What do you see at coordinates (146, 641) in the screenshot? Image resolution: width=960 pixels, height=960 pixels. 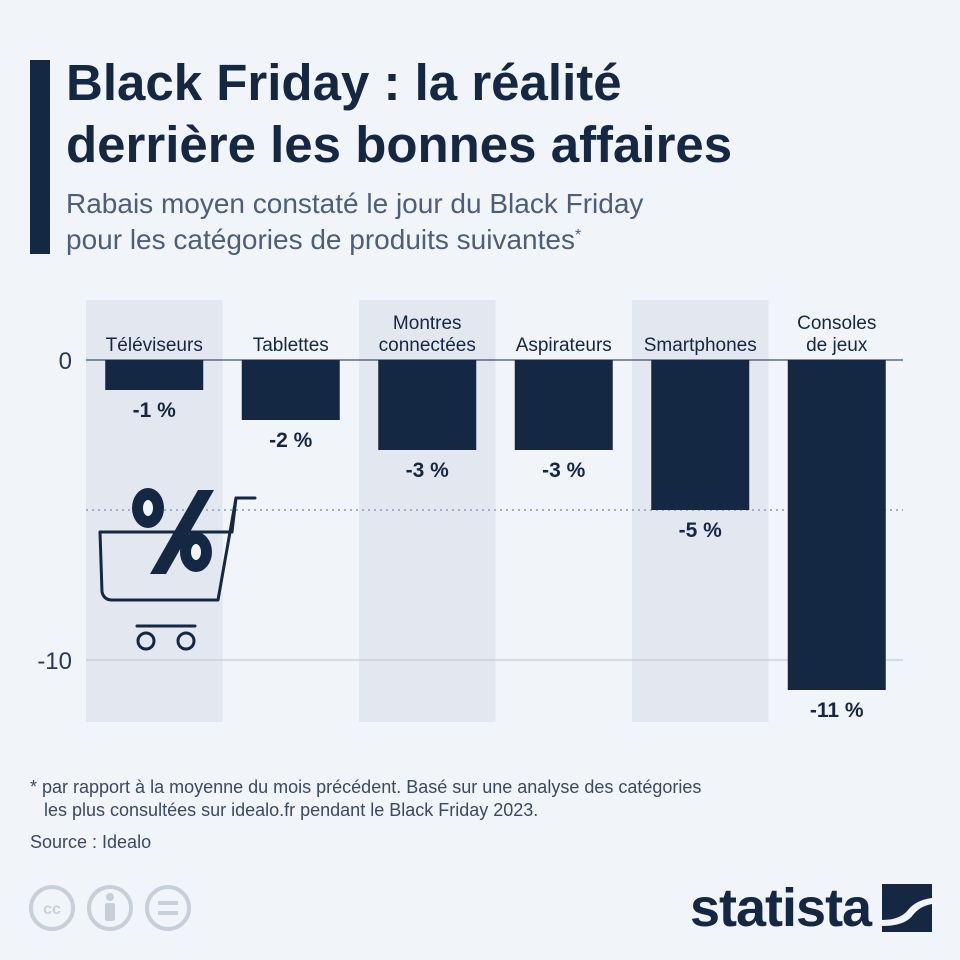 I see `cart-wheel-left` at bounding box center [146, 641].